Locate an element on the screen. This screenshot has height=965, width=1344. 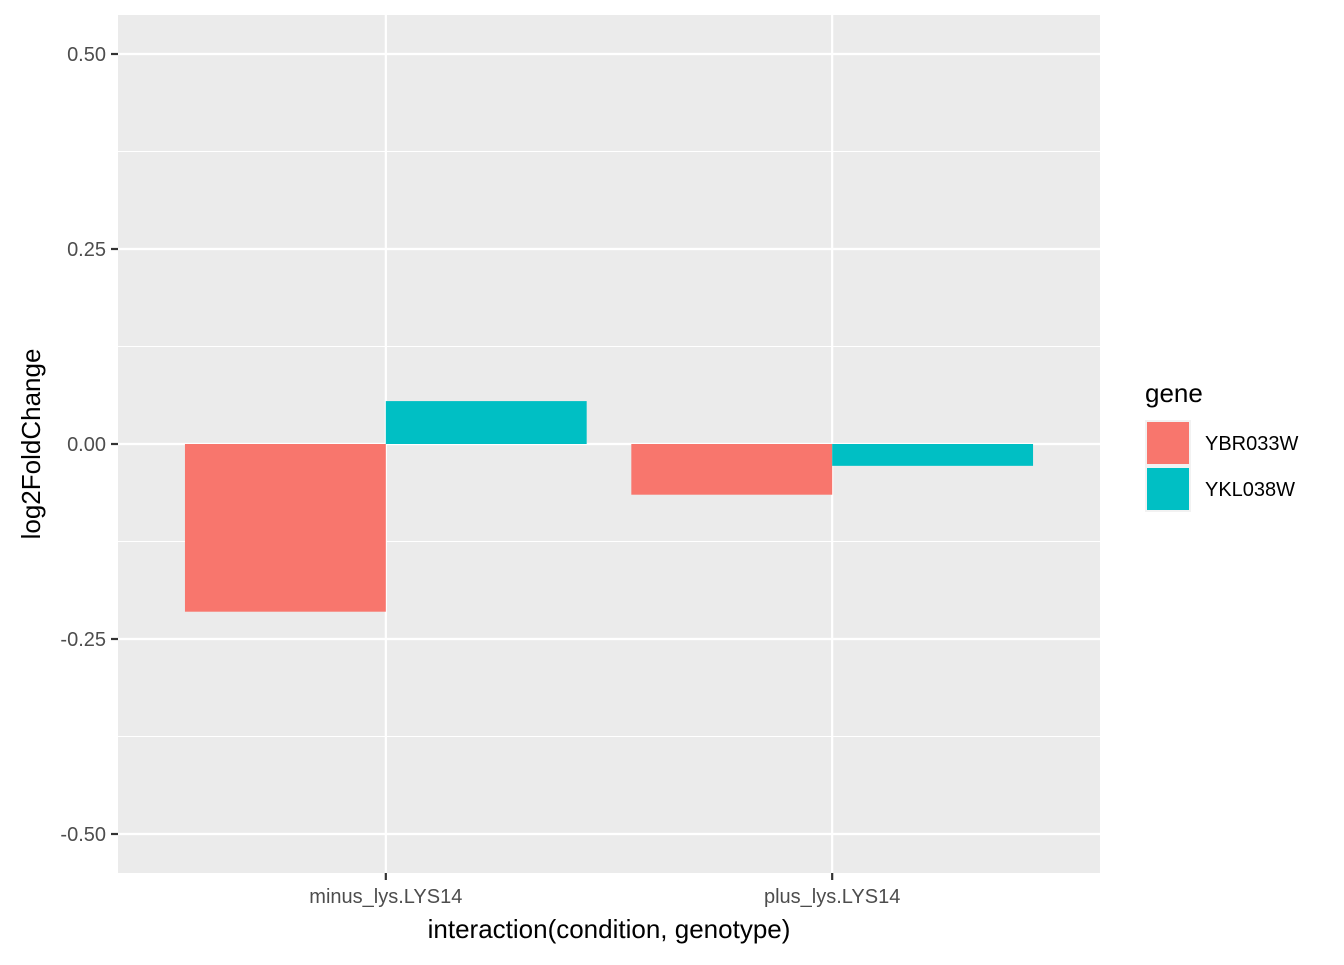
bar-ykl038w-minus-lys-lys14 is located at coordinates (486, 422).